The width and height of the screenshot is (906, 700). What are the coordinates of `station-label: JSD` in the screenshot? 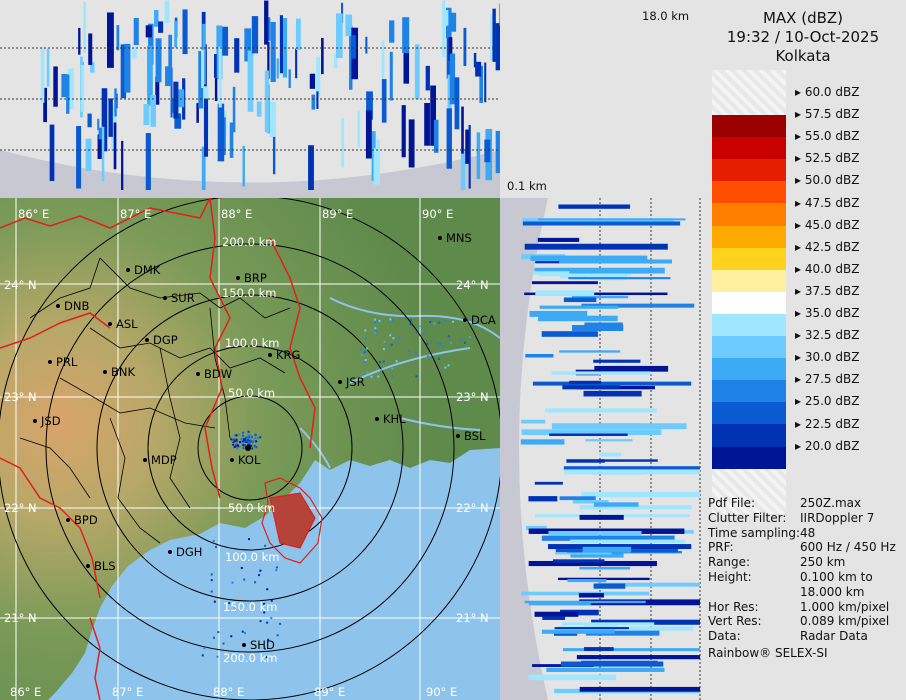 It's located at (50, 421).